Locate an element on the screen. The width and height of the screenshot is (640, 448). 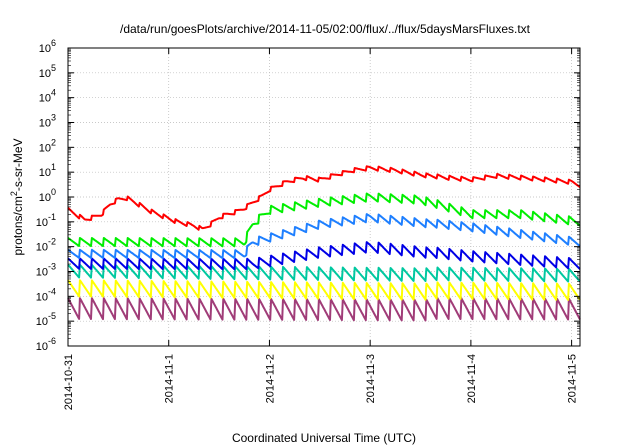
y-tick-label: 10⁻⁶ is located at coordinates (46, 344).